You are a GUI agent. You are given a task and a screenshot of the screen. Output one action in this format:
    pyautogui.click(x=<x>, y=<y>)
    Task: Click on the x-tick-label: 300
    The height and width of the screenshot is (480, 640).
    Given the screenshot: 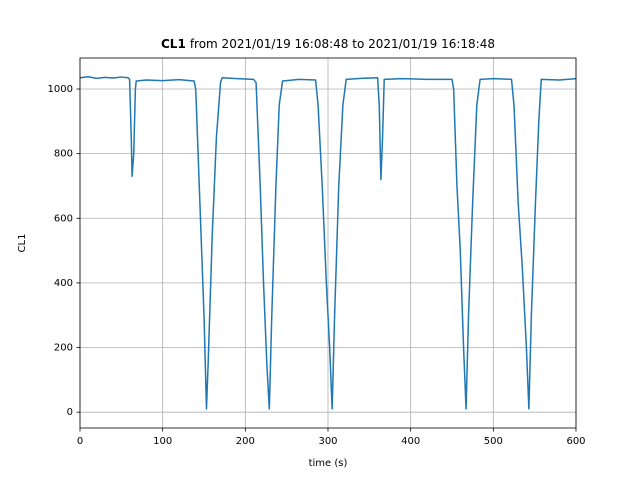 What is the action you would take?
    pyautogui.click(x=327, y=441)
    